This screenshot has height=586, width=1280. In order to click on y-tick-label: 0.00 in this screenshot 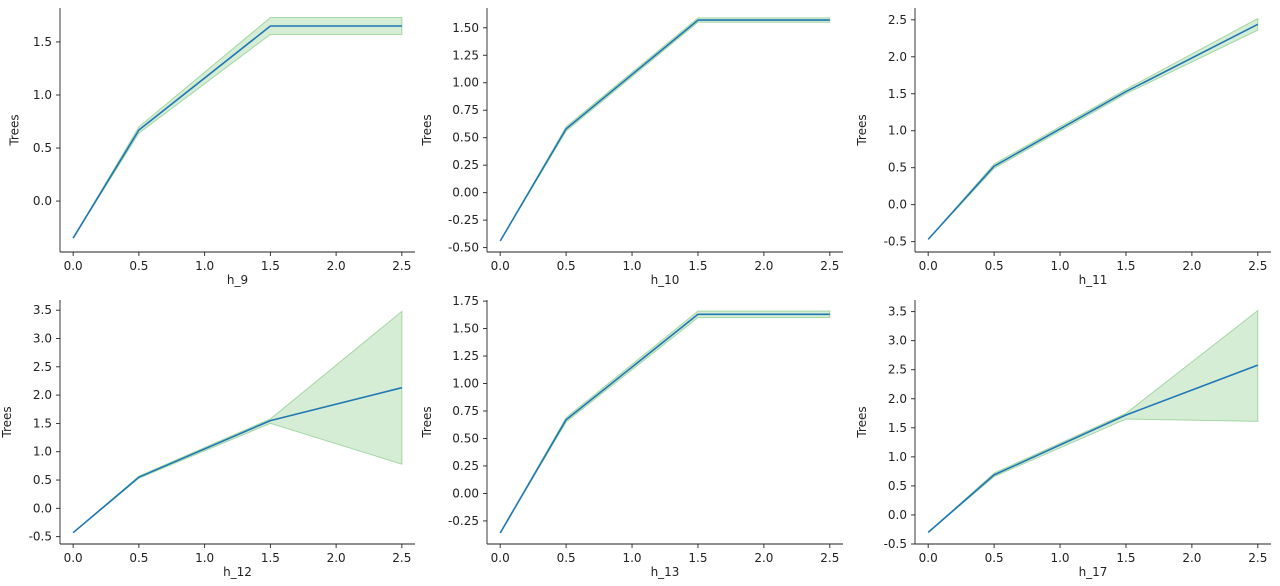, I will do `click(465, 193)`.